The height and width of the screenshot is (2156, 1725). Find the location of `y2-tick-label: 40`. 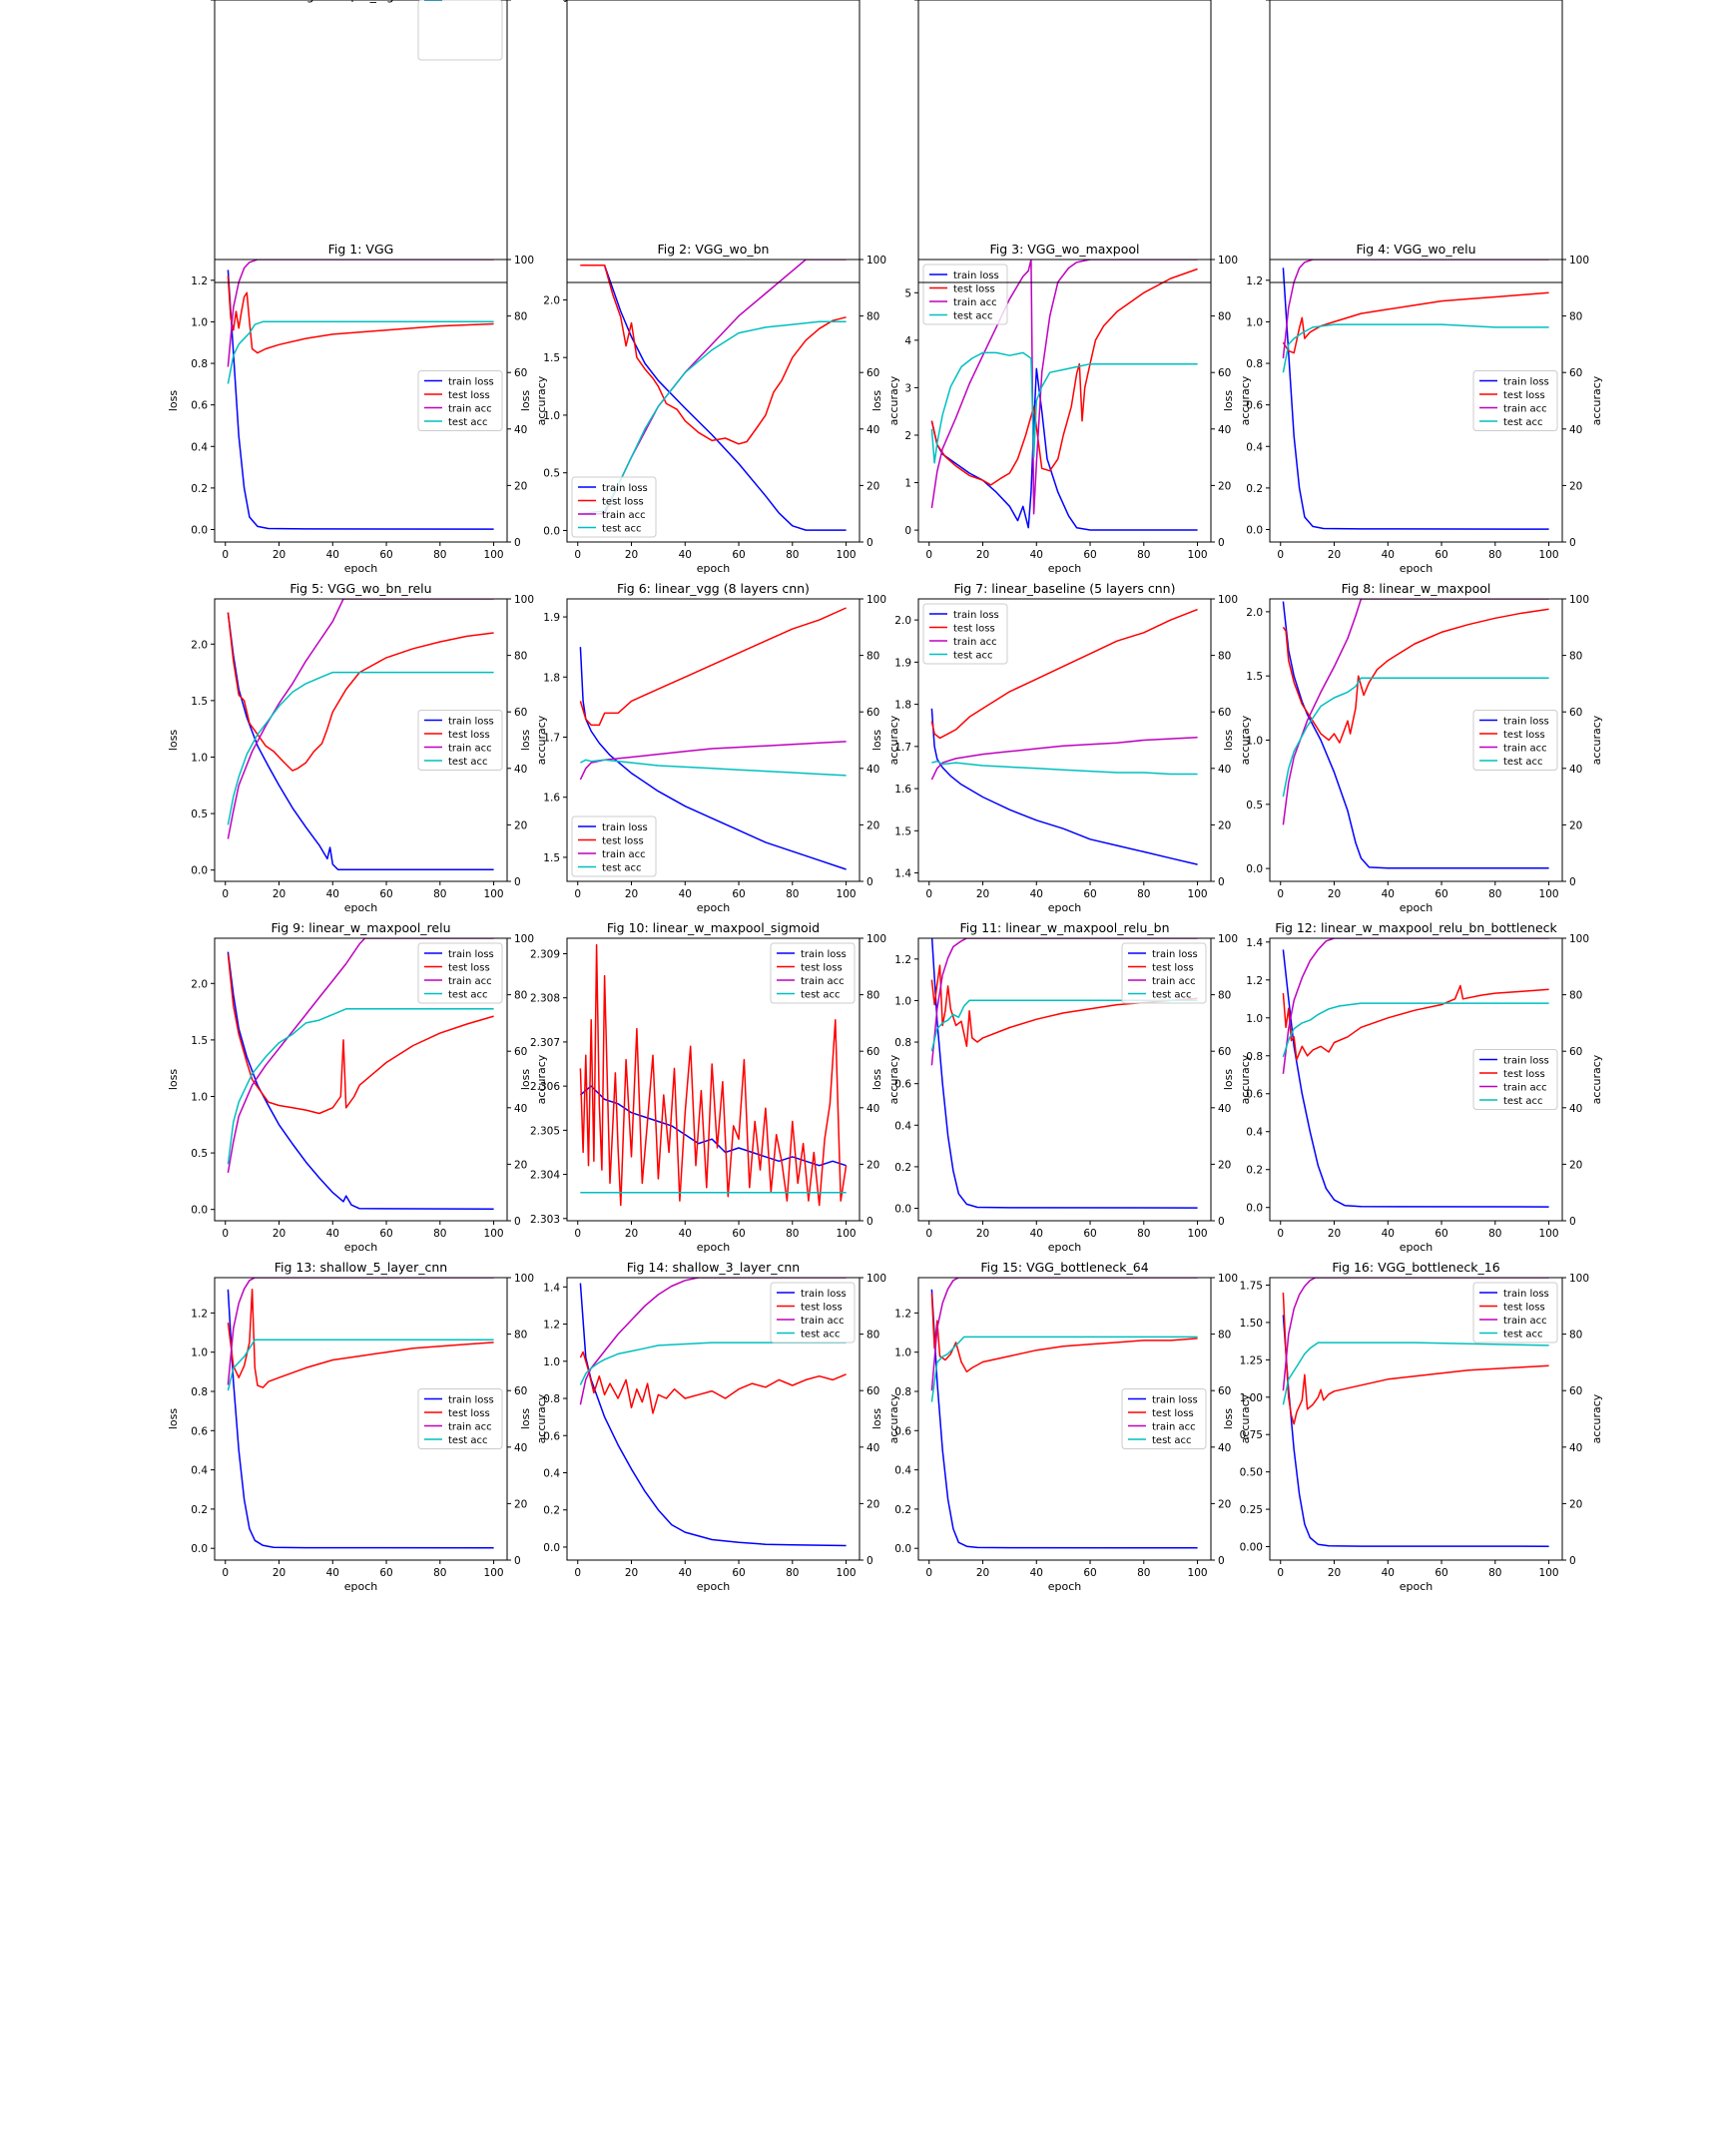

y2-tick-label: 40 is located at coordinates (520, 1).